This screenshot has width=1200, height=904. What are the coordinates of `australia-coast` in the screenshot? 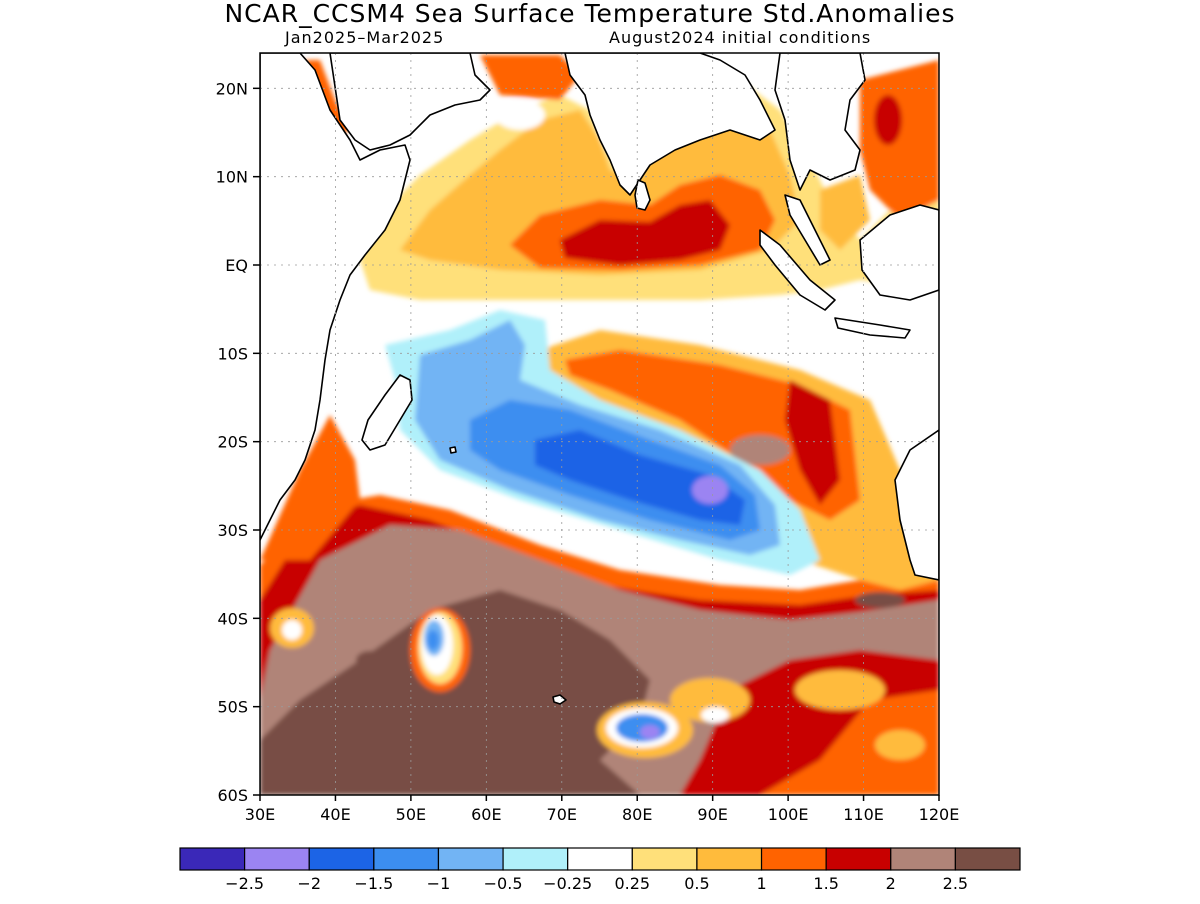 It's located at (916, 505).